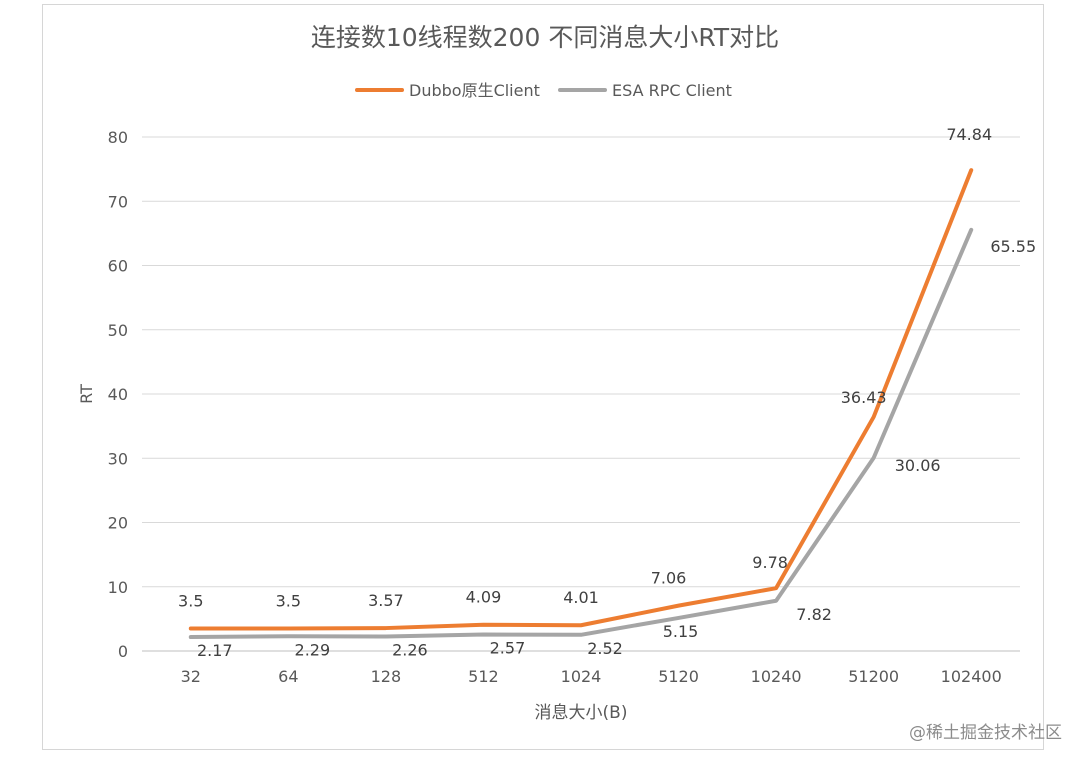  What do you see at coordinates (918, 465) in the screenshot?
I see `data-label: 30.06` at bounding box center [918, 465].